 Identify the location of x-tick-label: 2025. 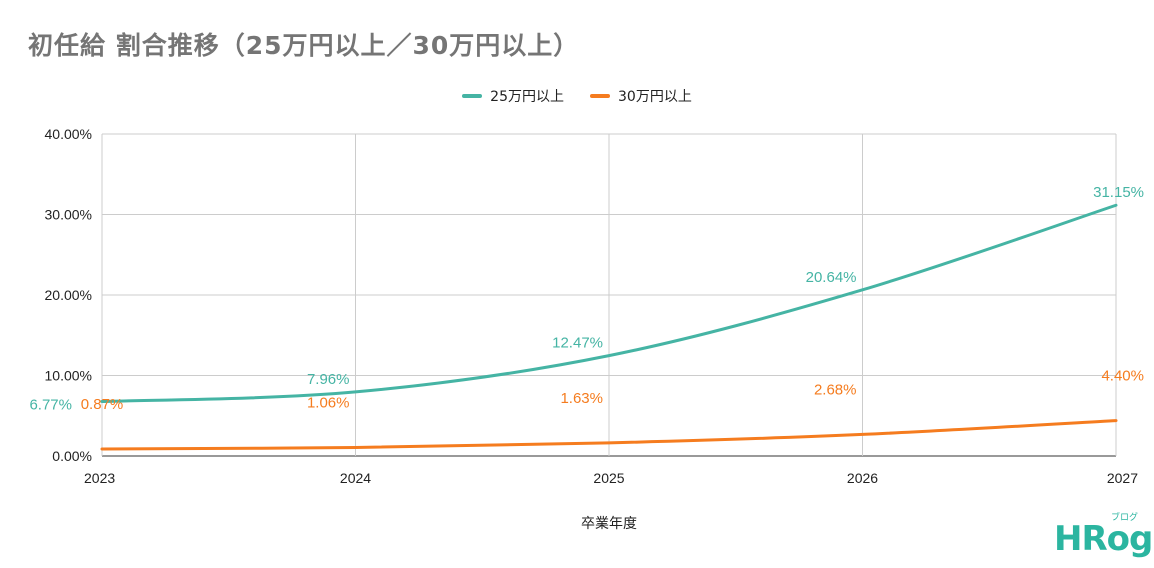
(608, 478).